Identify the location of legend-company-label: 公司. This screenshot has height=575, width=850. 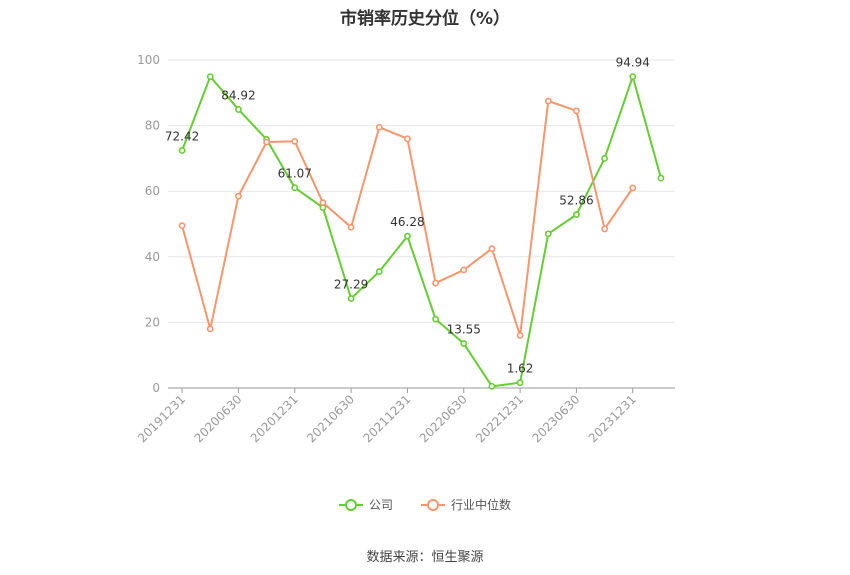
(380, 505).